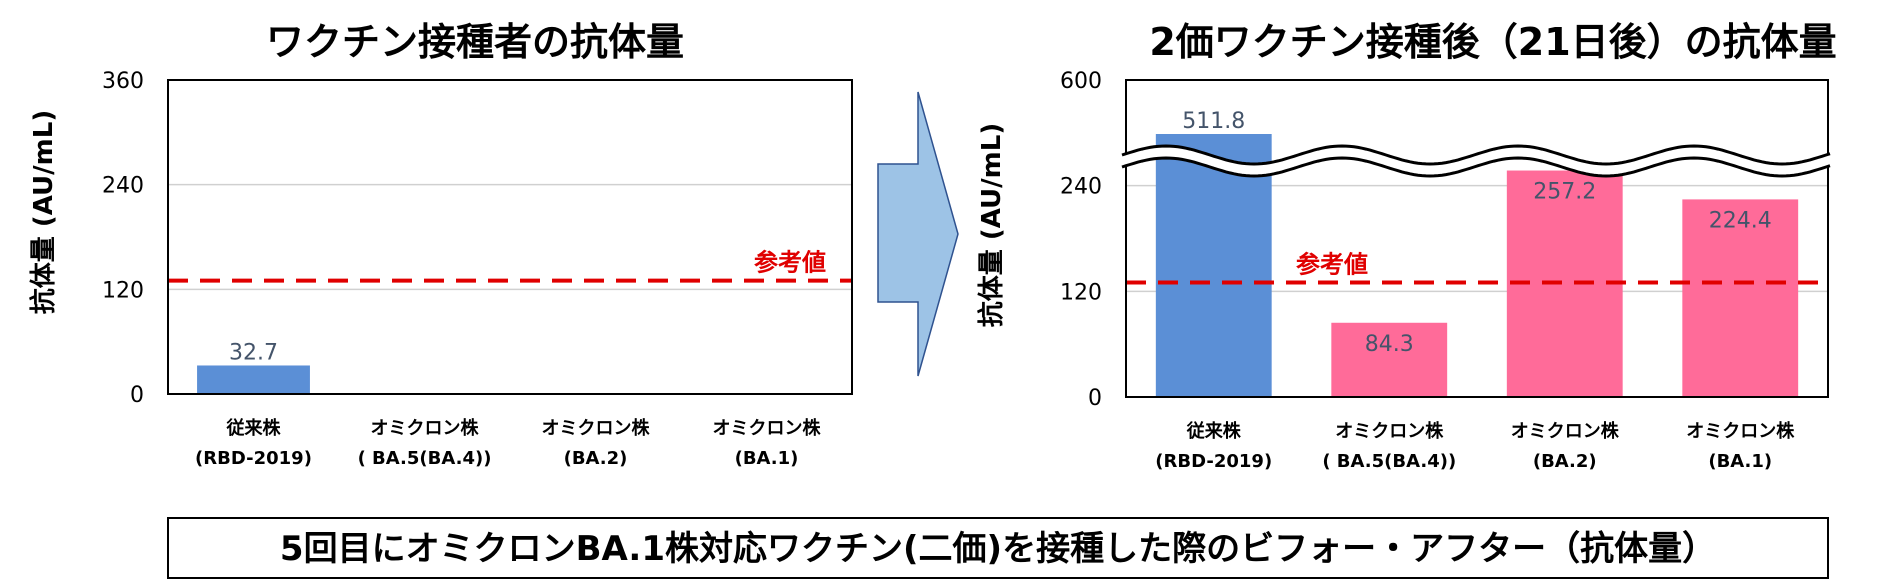 This screenshot has height=588, width=1883. Describe the element at coordinates (1565, 431) in the screenshot. I see `right-category-label-2: オミクロン株` at that location.